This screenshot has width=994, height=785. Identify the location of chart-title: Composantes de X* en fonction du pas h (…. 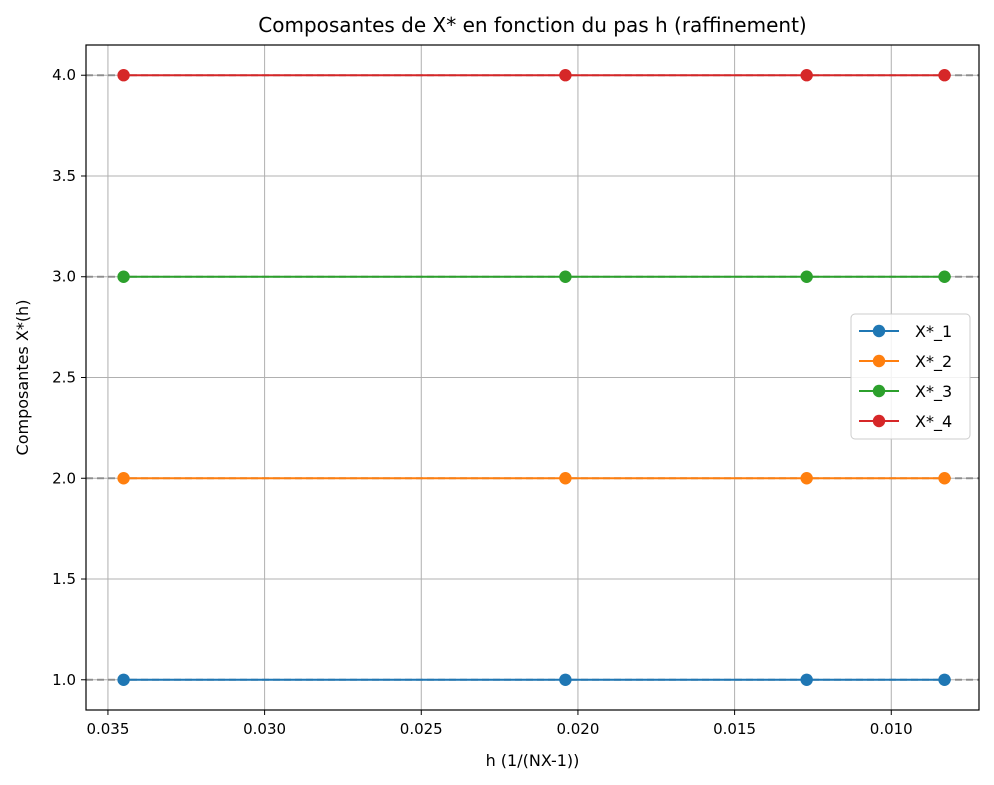
(532, 25).